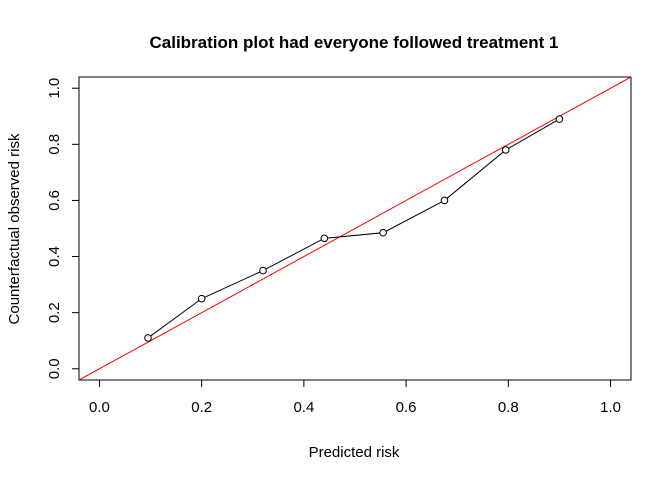  What do you see at coordinates (54, 256) in the screenshot?
I see `y-tick-label: 0.4` at bounding box center [54, 256].